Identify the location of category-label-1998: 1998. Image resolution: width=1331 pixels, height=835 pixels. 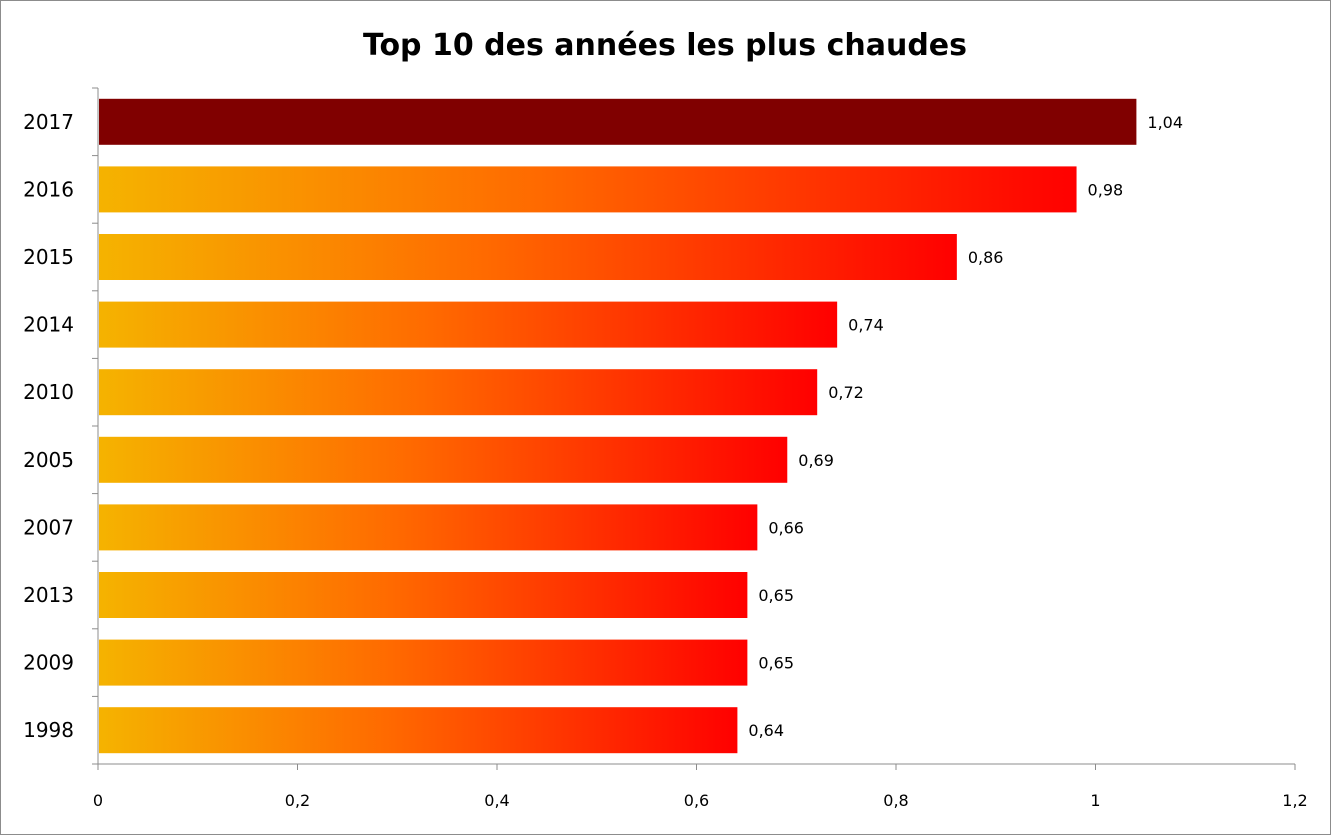
(48, 730).